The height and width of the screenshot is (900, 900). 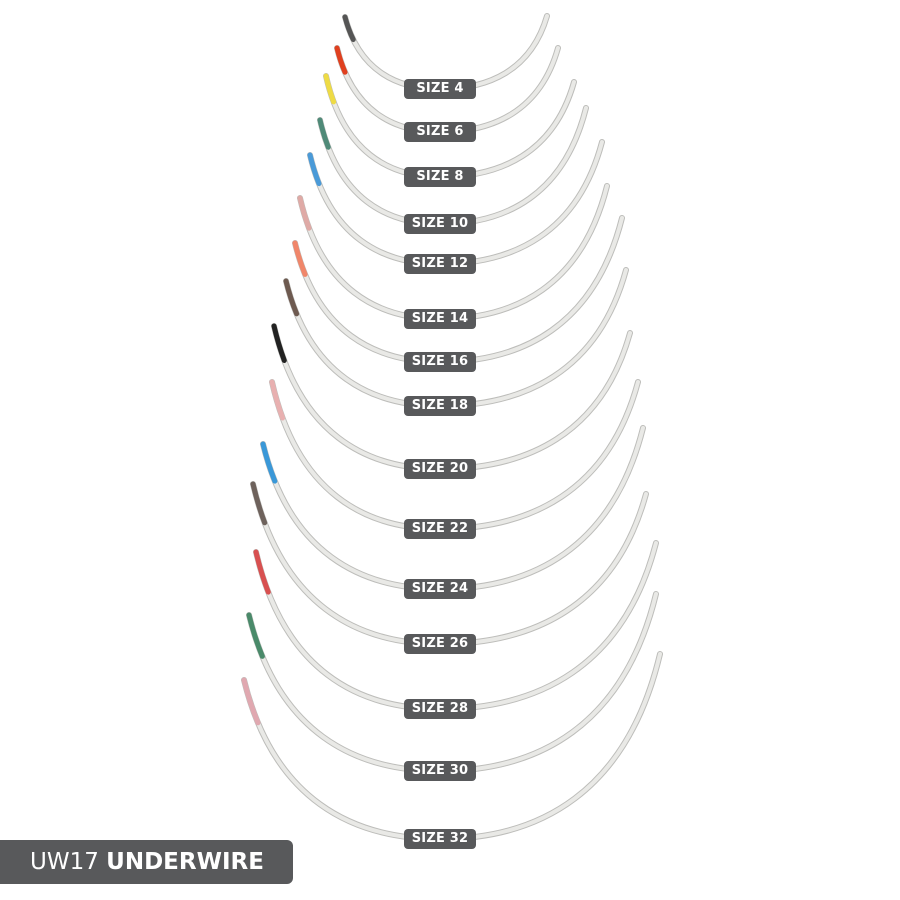 I want to click on size-label: SIZE 30, so click(x=440, y=771).